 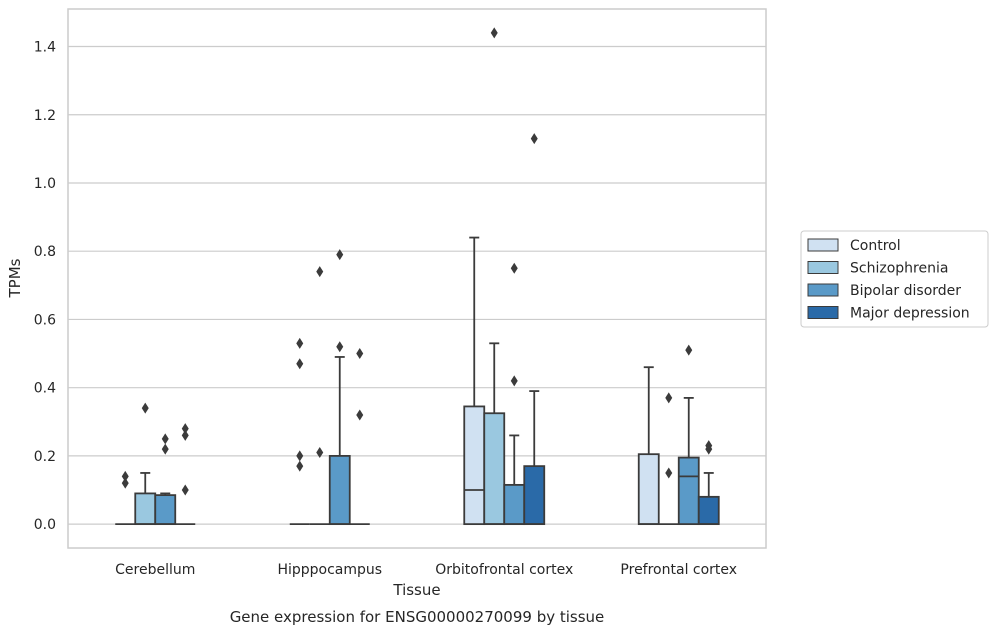 I want to click on y-axis-ticks: 0.0 0.2 0.4 0.6 0.8 1.0 1.2 1.4, so click(x=45, y=287).